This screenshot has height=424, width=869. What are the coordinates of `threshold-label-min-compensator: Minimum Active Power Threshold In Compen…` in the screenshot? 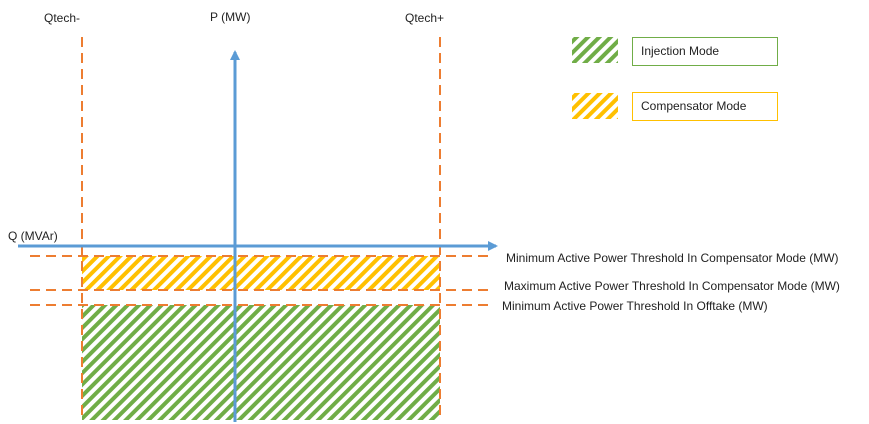 It's located at (672, 258).